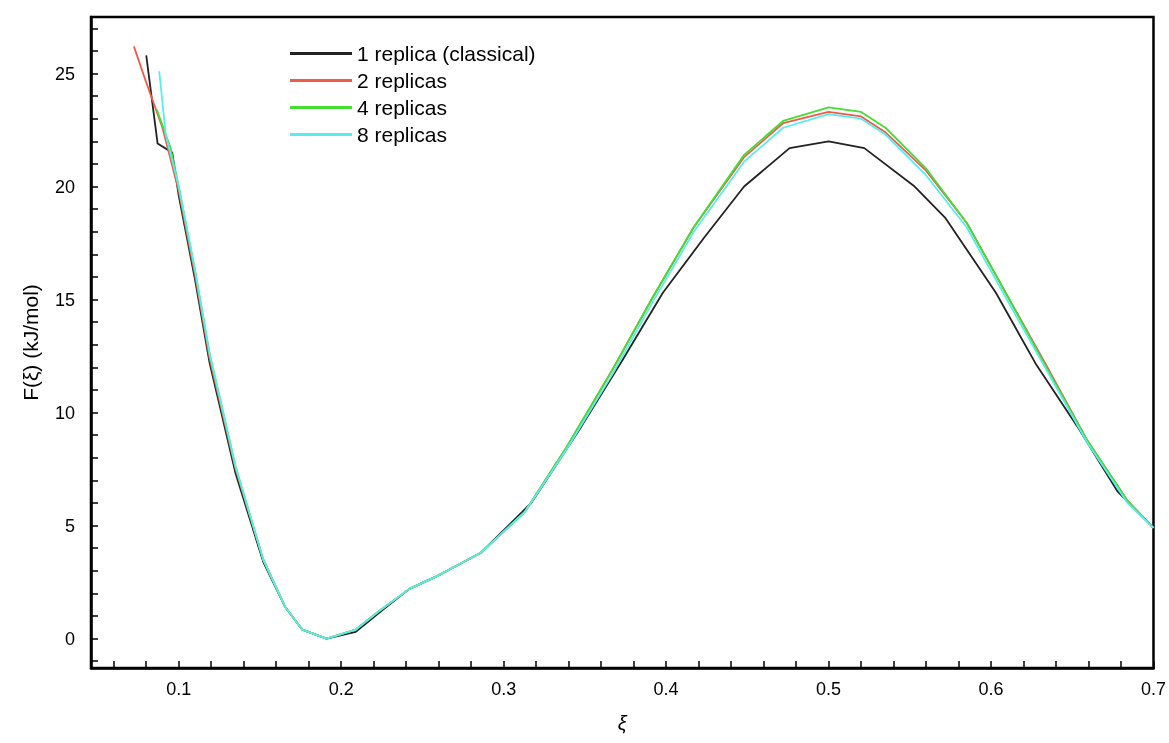 This screenshot has height=743, width=1169. Describe the element at coordinates (402, 107) in the screenshot. I see `legend-label: 4 replicas` at that location.